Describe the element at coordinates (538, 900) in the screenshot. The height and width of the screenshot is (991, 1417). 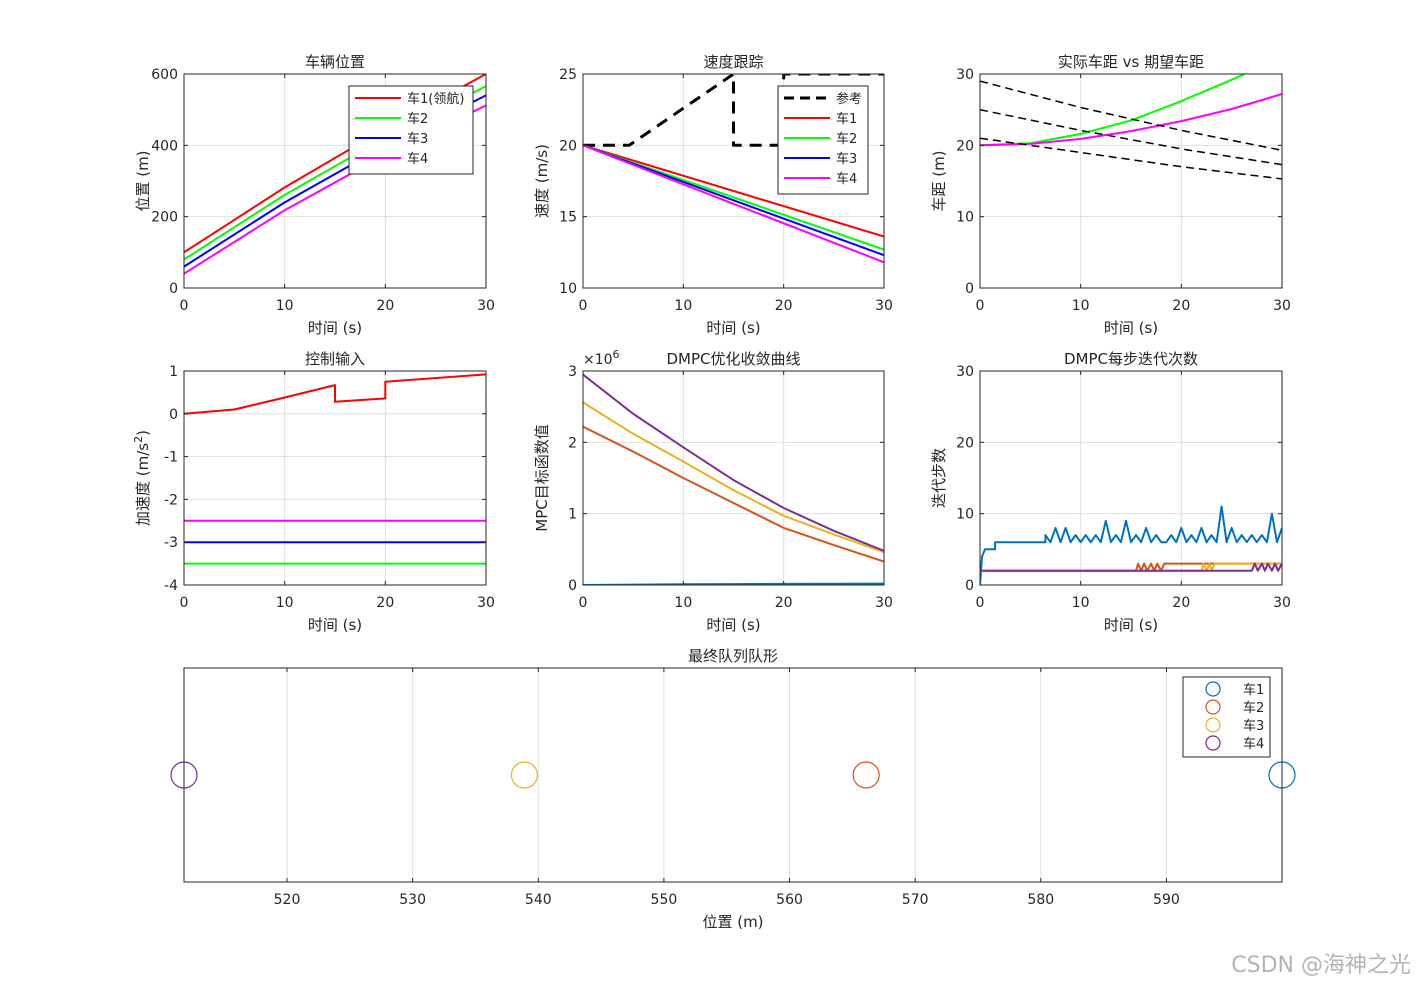
I see `tick-label-x: 540` at that location.